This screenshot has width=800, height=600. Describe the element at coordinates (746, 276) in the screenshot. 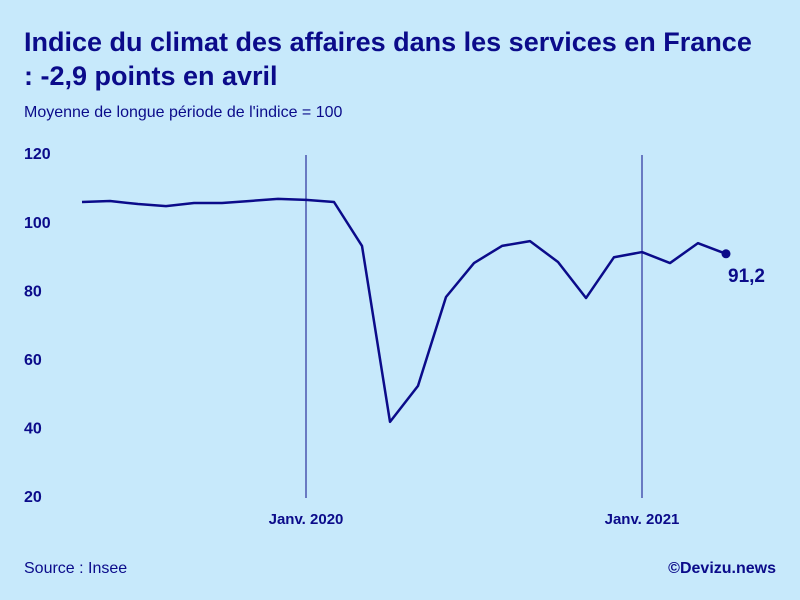

I see `data-label: 91,2` at that location.